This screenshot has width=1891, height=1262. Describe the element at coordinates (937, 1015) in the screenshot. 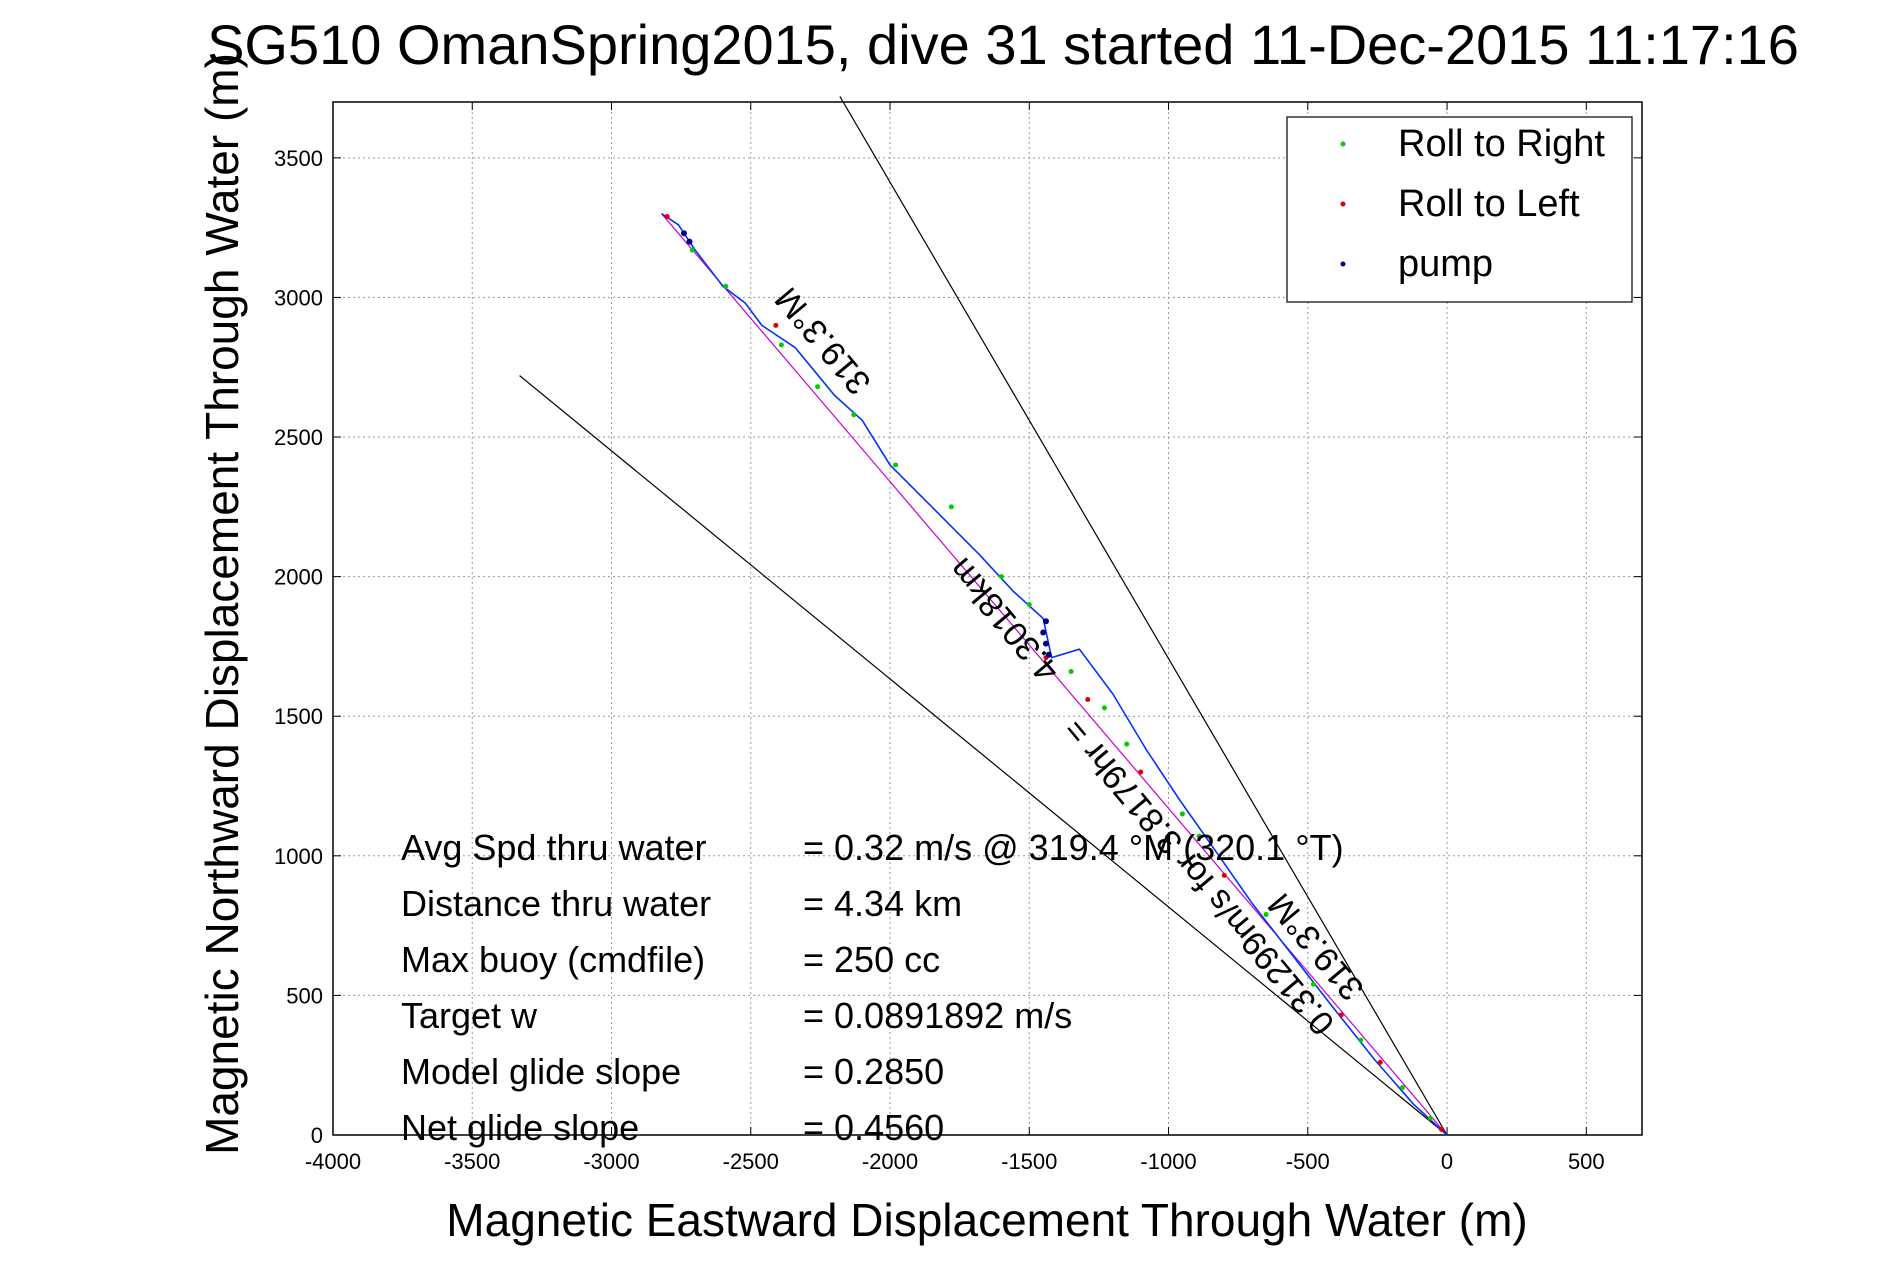

I see `stat-value: = 0.0891892 m/s` at that location.